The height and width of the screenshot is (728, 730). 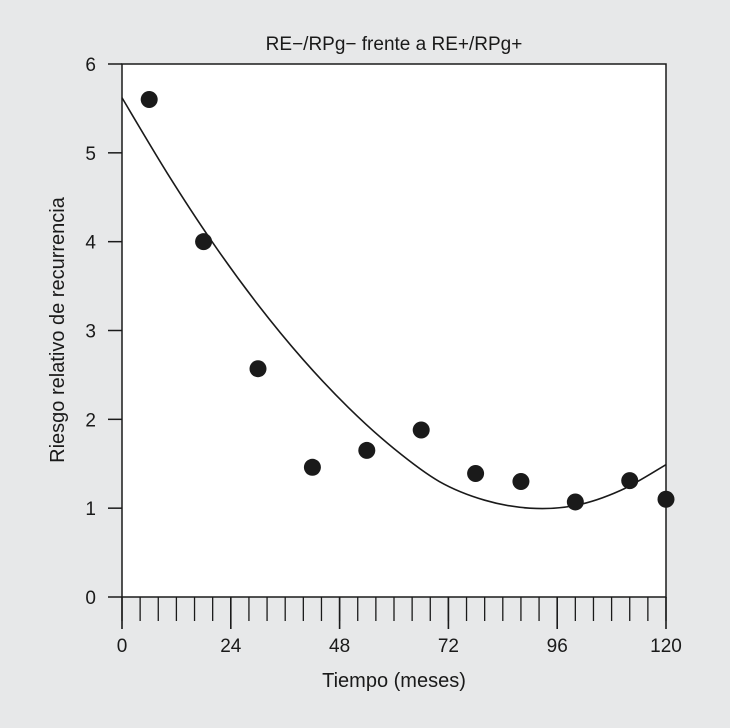 I want to click on x-tick-label: 96, so click(x=557, y=646).